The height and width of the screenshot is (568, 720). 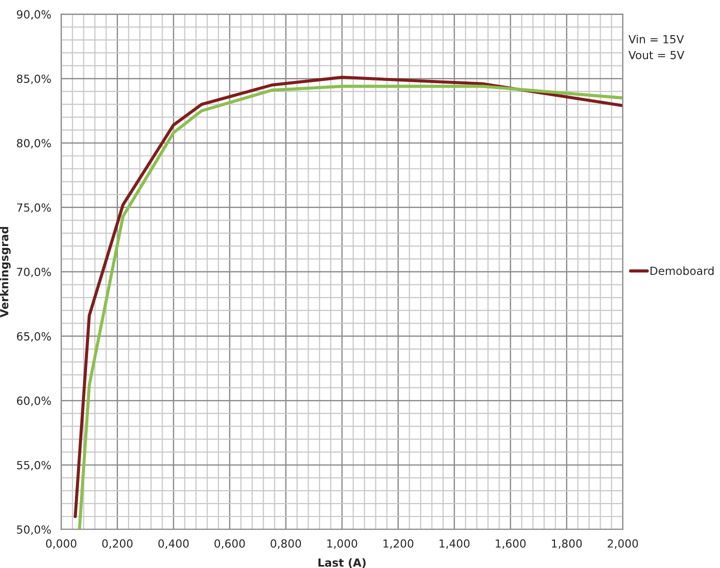 I want to click on y-tick-label: 55,0%, so click(x=34, y=465).